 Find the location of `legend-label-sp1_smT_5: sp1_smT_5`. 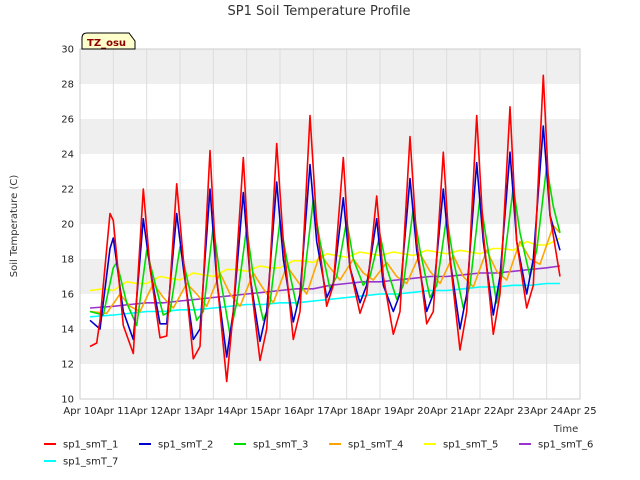

legend-label-sp1_smT_5: sp1_smT_5 is located at coordinates (470, 445).